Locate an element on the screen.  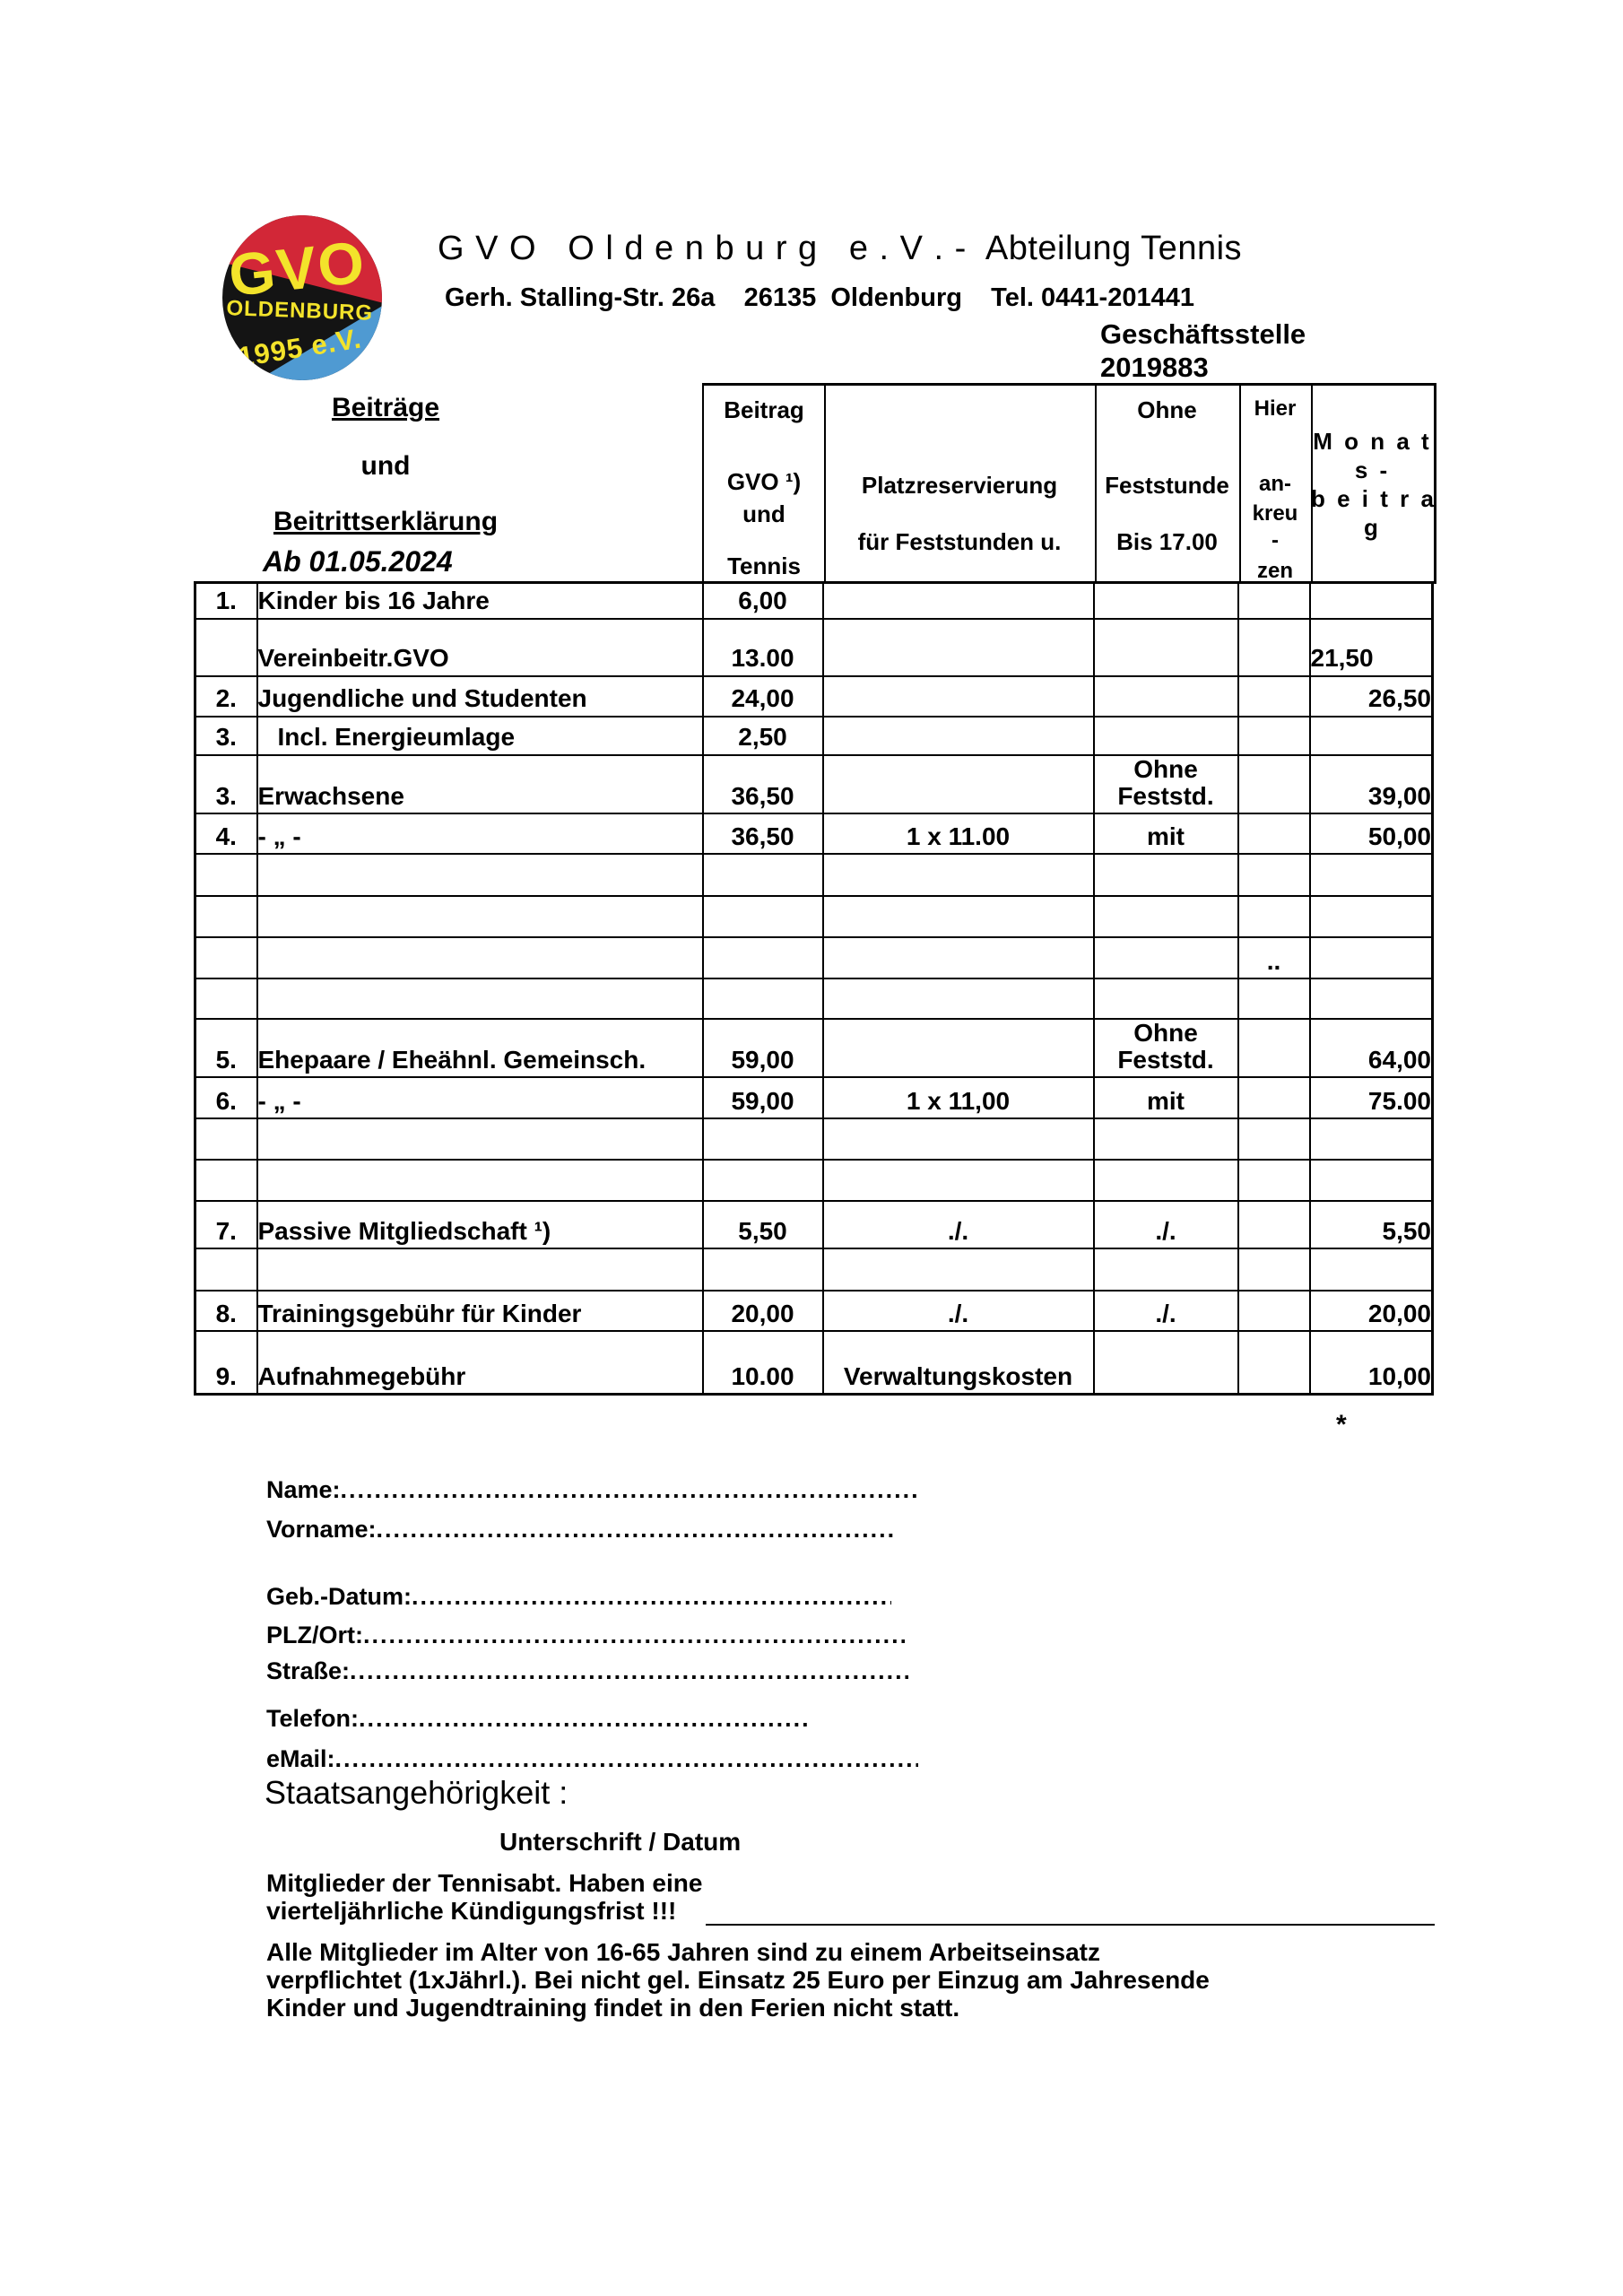
category-cell: Trainingsgebühr für Kinder is located at coordinates (480, 1311).